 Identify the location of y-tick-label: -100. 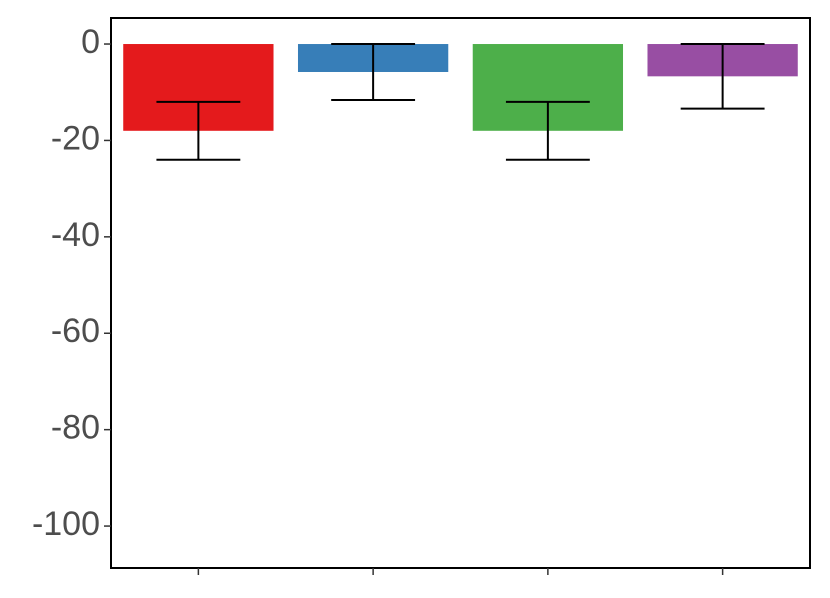
(66, 524).